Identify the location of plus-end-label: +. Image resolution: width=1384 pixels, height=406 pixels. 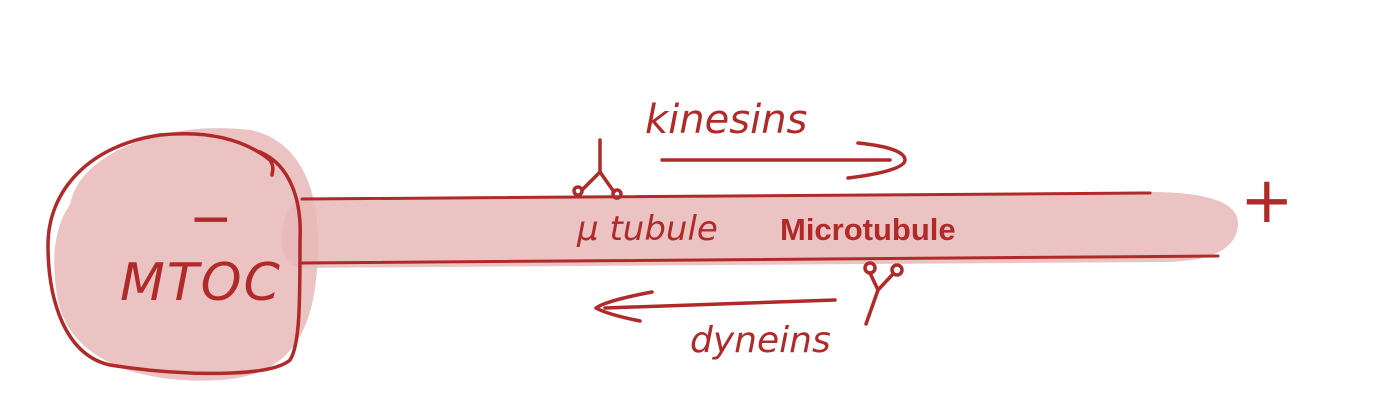
(1267, 201).